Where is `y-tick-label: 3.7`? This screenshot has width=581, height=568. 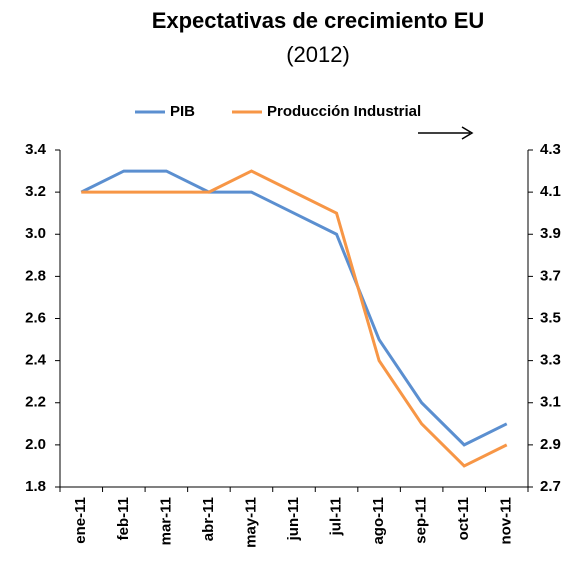
y-tick-label: 3.7 is located at coordinates (550, 275).